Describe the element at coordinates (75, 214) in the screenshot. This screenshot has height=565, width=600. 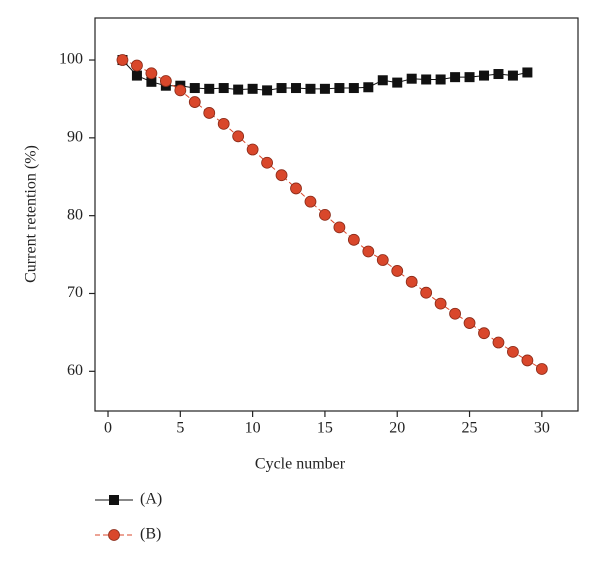
I see `y-tick-label: 80` at that location.